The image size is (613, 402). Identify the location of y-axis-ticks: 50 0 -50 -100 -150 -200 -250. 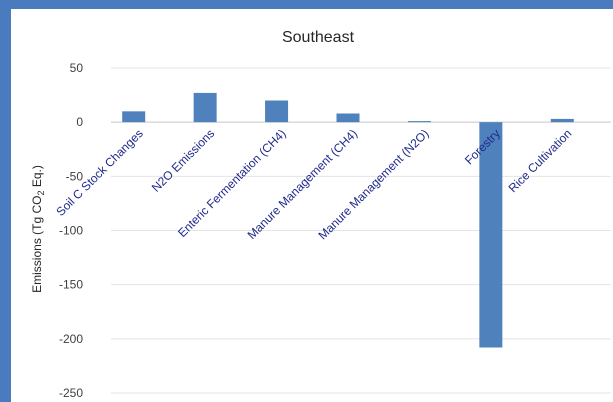
(71, 230).